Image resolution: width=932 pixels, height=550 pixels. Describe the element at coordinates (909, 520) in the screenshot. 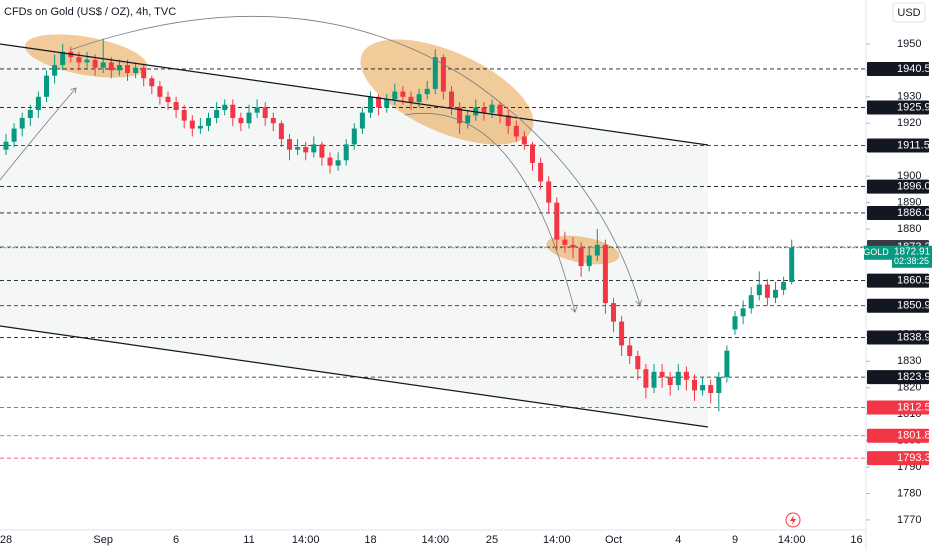

I see `y-tick-label: 1770` at that location.